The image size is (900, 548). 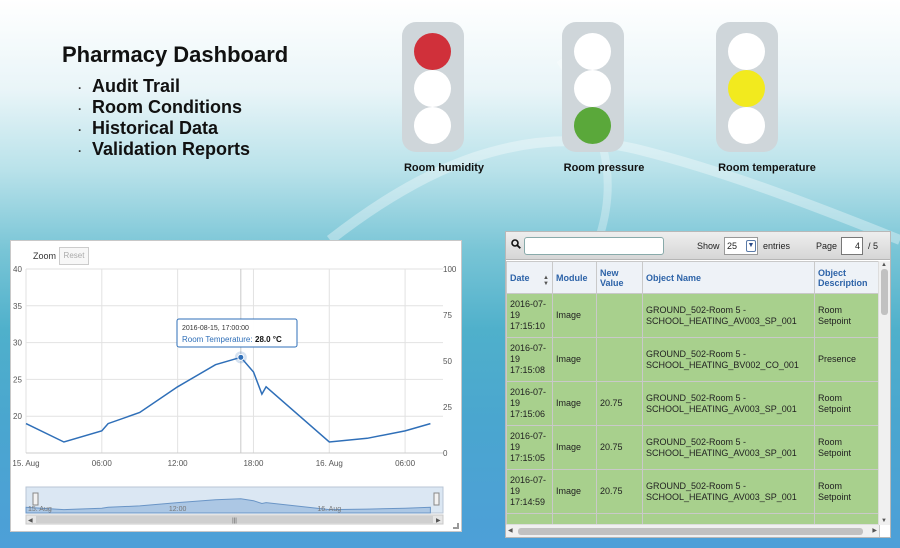 I want to click on cell-date: 2016-07-19 17:15:08, so click(x=529, y=359).